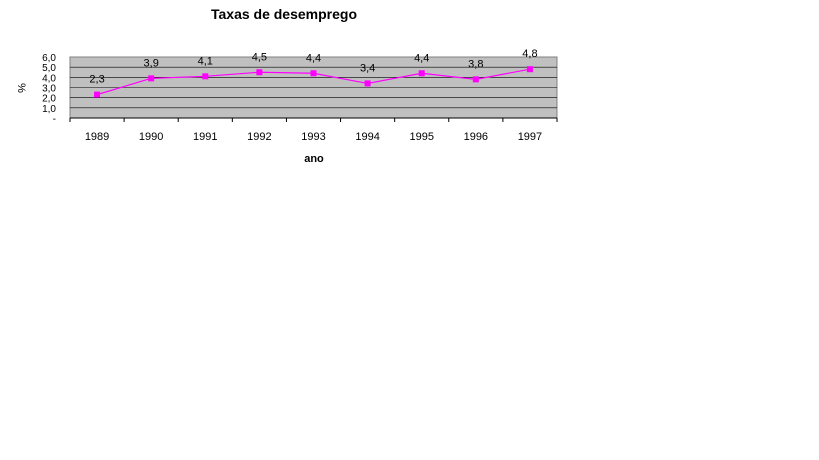 The height and width of the screenshot is (460, 819). I want to click on data-label: 4,5, so click(259, 57).